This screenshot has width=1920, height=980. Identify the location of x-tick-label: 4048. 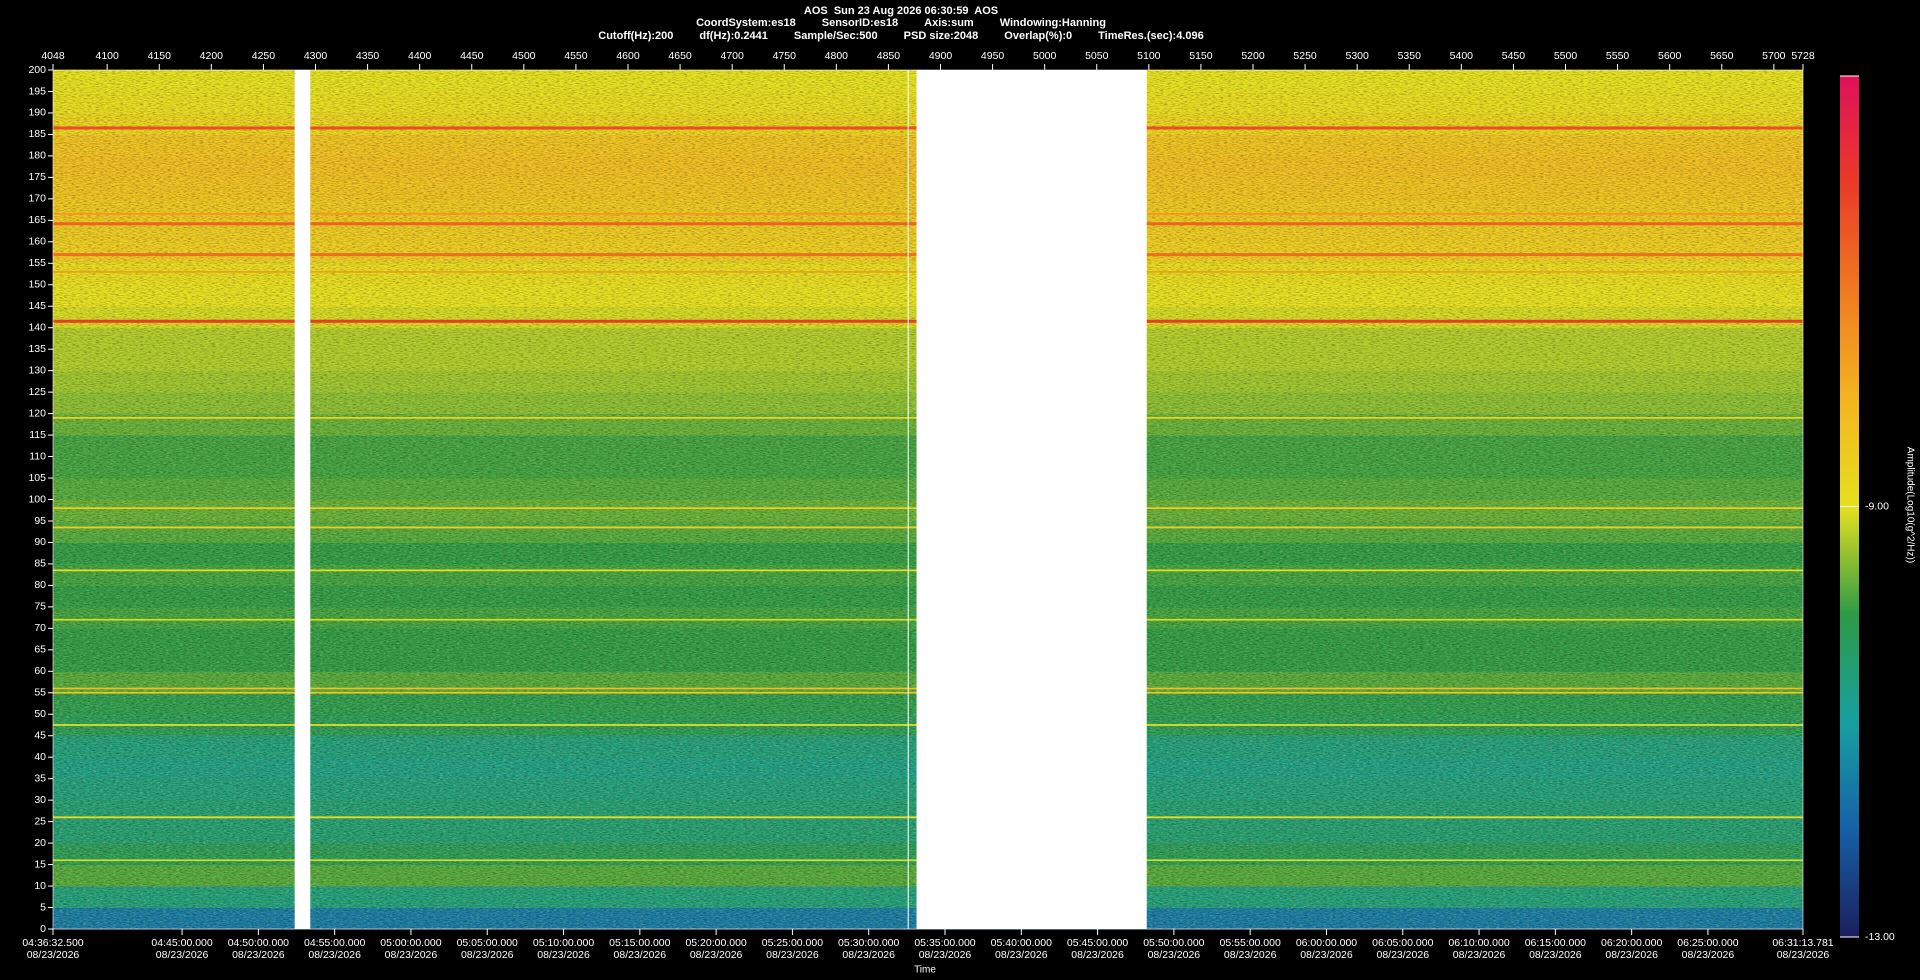
(53, 56).